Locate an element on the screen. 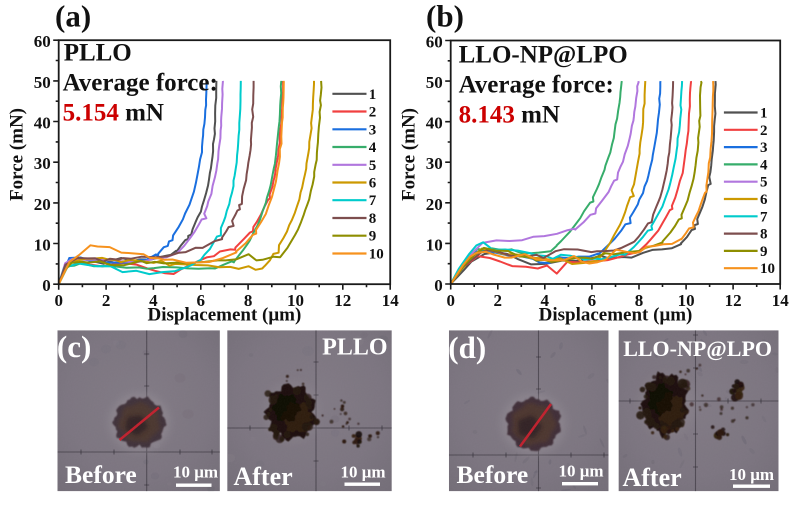 This screenshot has height=505, width=800. svg-text: (d) is located at coordinates (467, 347).